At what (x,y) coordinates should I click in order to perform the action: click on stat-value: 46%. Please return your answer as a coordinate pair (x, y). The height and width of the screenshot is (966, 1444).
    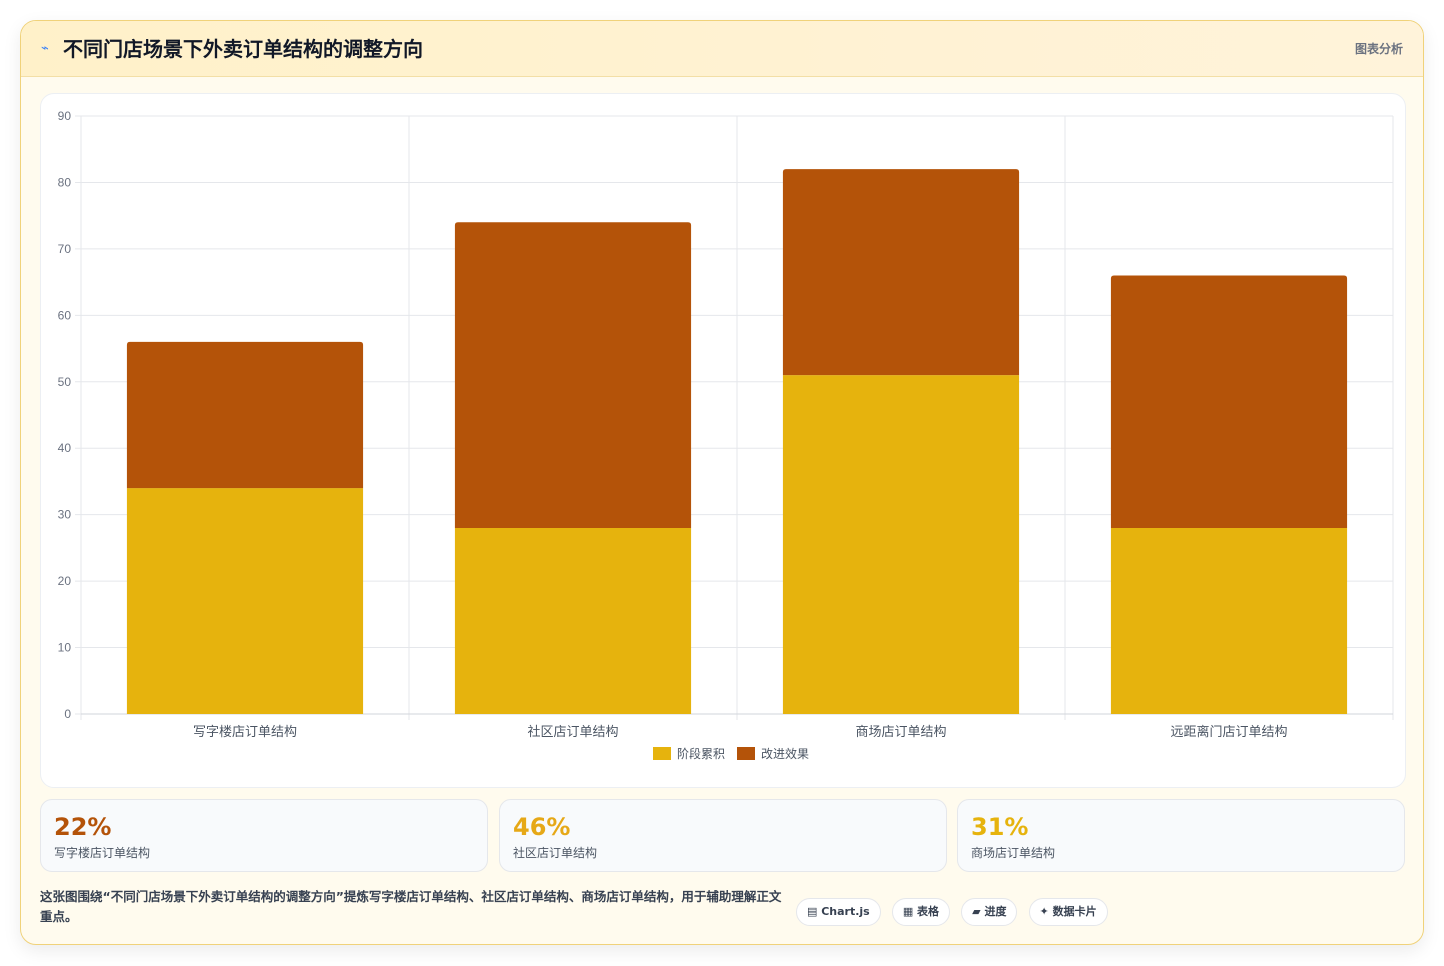
    Looking at the image, I should click on (542, 827).